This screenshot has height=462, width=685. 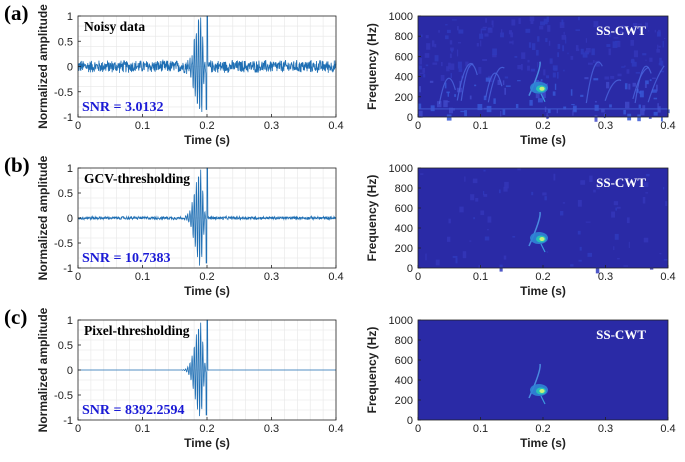 What do you see at coordinates (114, 26) in the screenshot?
I see `panel-title: Noisy data` at bounding box center [114, 26].